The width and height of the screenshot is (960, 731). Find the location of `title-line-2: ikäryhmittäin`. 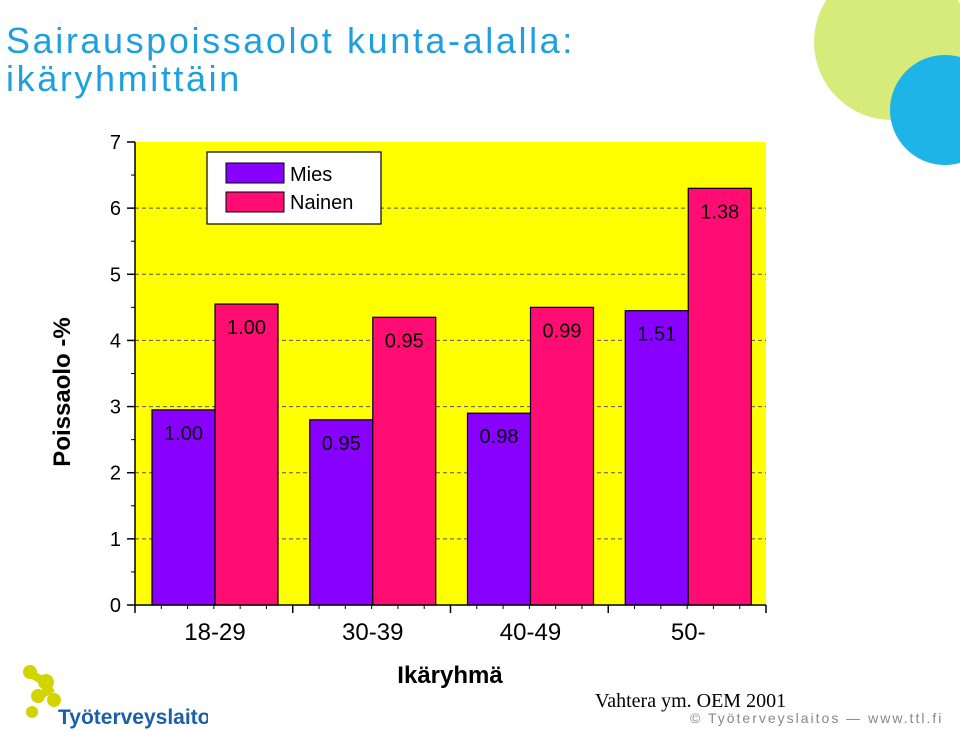

title-line-2: ikäryhmittäin is located at coordinates (124, 78).